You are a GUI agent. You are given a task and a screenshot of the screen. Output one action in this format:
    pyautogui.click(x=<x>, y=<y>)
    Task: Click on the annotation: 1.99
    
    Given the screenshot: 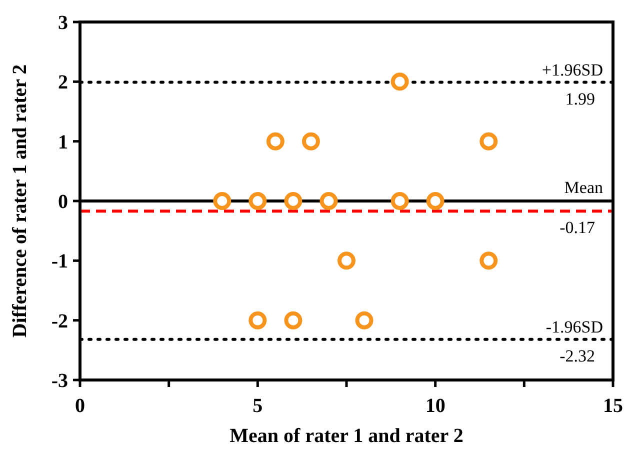 What is the action you would take?
    pyautogui.click(x=580, y=98)
    